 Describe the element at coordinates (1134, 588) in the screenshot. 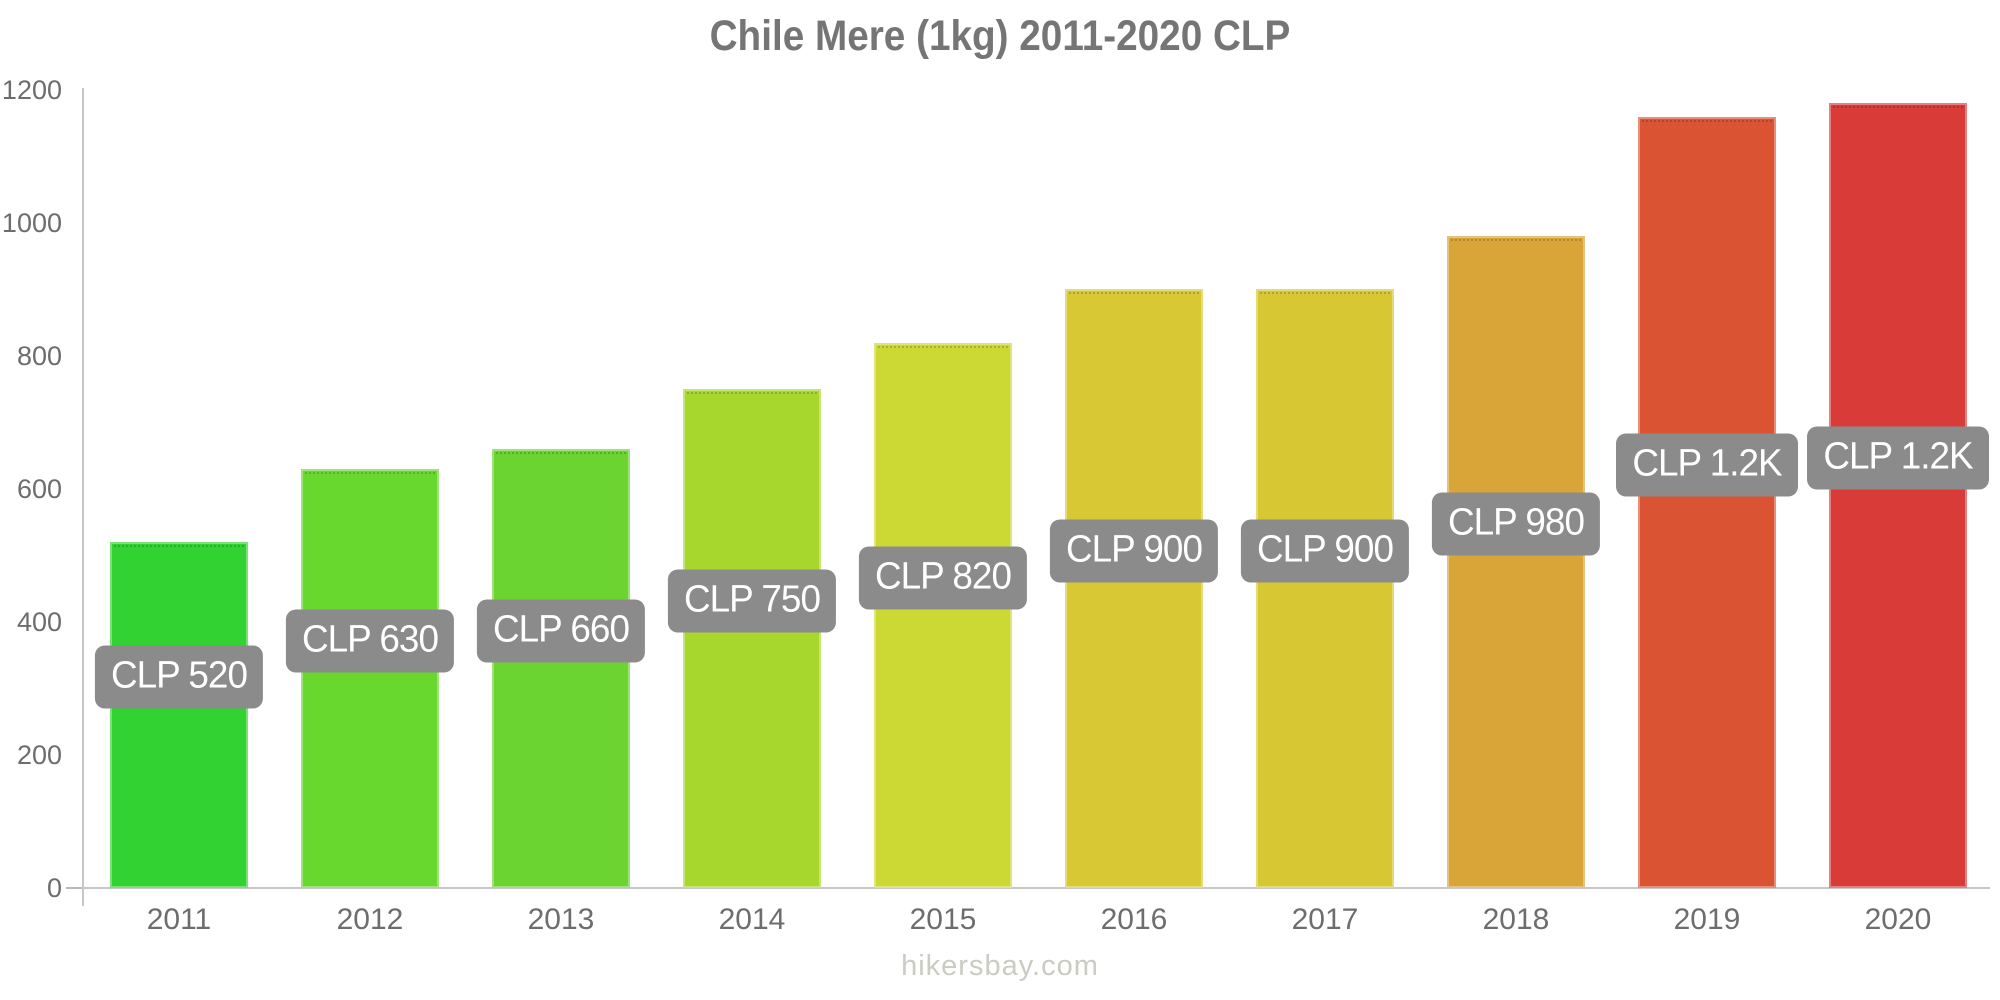

I see `bar-2016` at that location.